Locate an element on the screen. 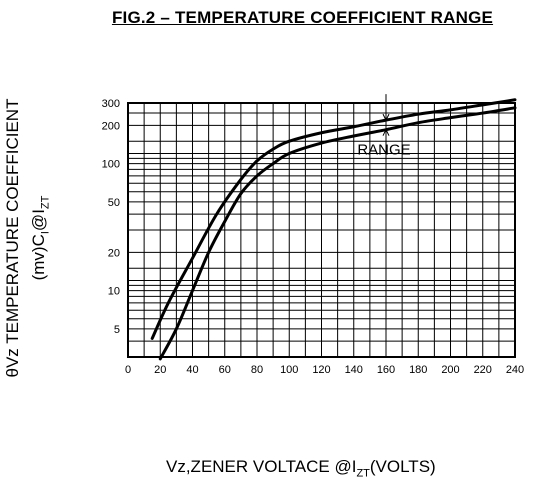 The width and height of the screenshot is (549, 489). x-tick-label: 20 is located at coordinates (160, 370).